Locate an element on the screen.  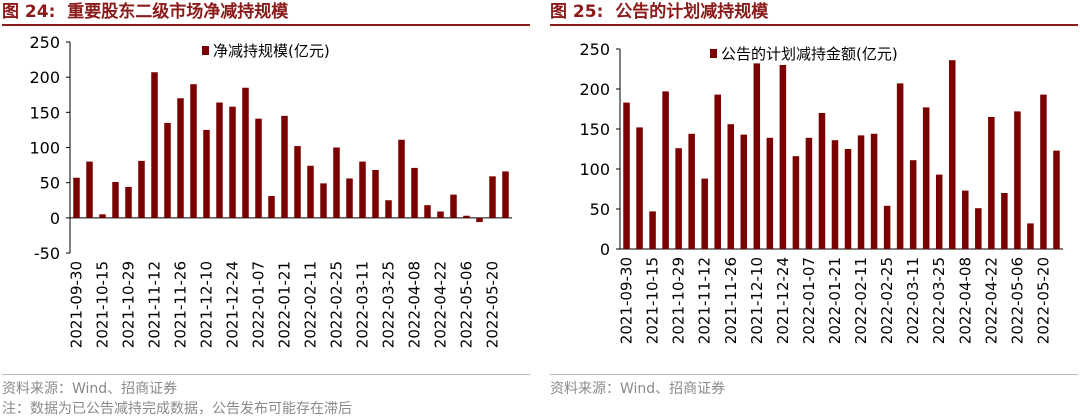
legend-label: 净减持规模(亿元) is located at coordinates (271, 51).